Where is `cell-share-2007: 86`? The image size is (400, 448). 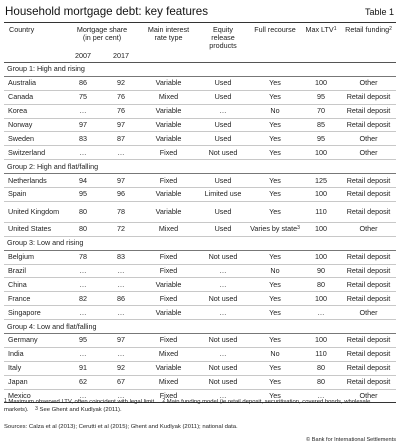 cell-share-2007: 86 is located at coordinates (83, 83).